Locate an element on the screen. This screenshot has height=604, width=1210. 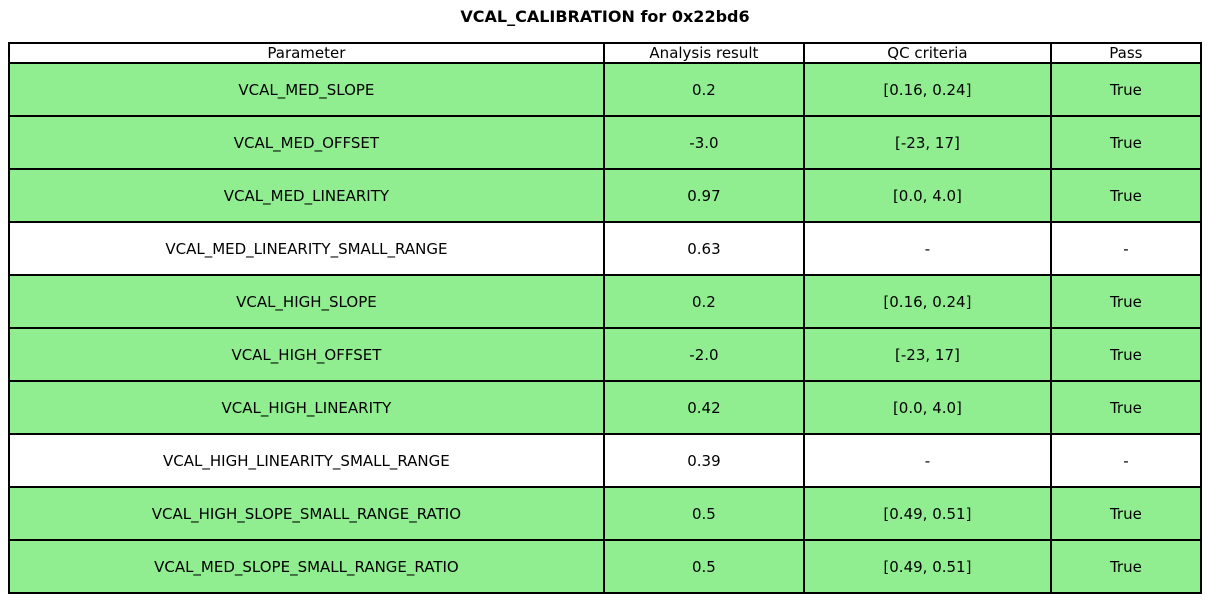
cell-parameter: VCAL_MED_OFFSET is located at coordinates (306, 142).